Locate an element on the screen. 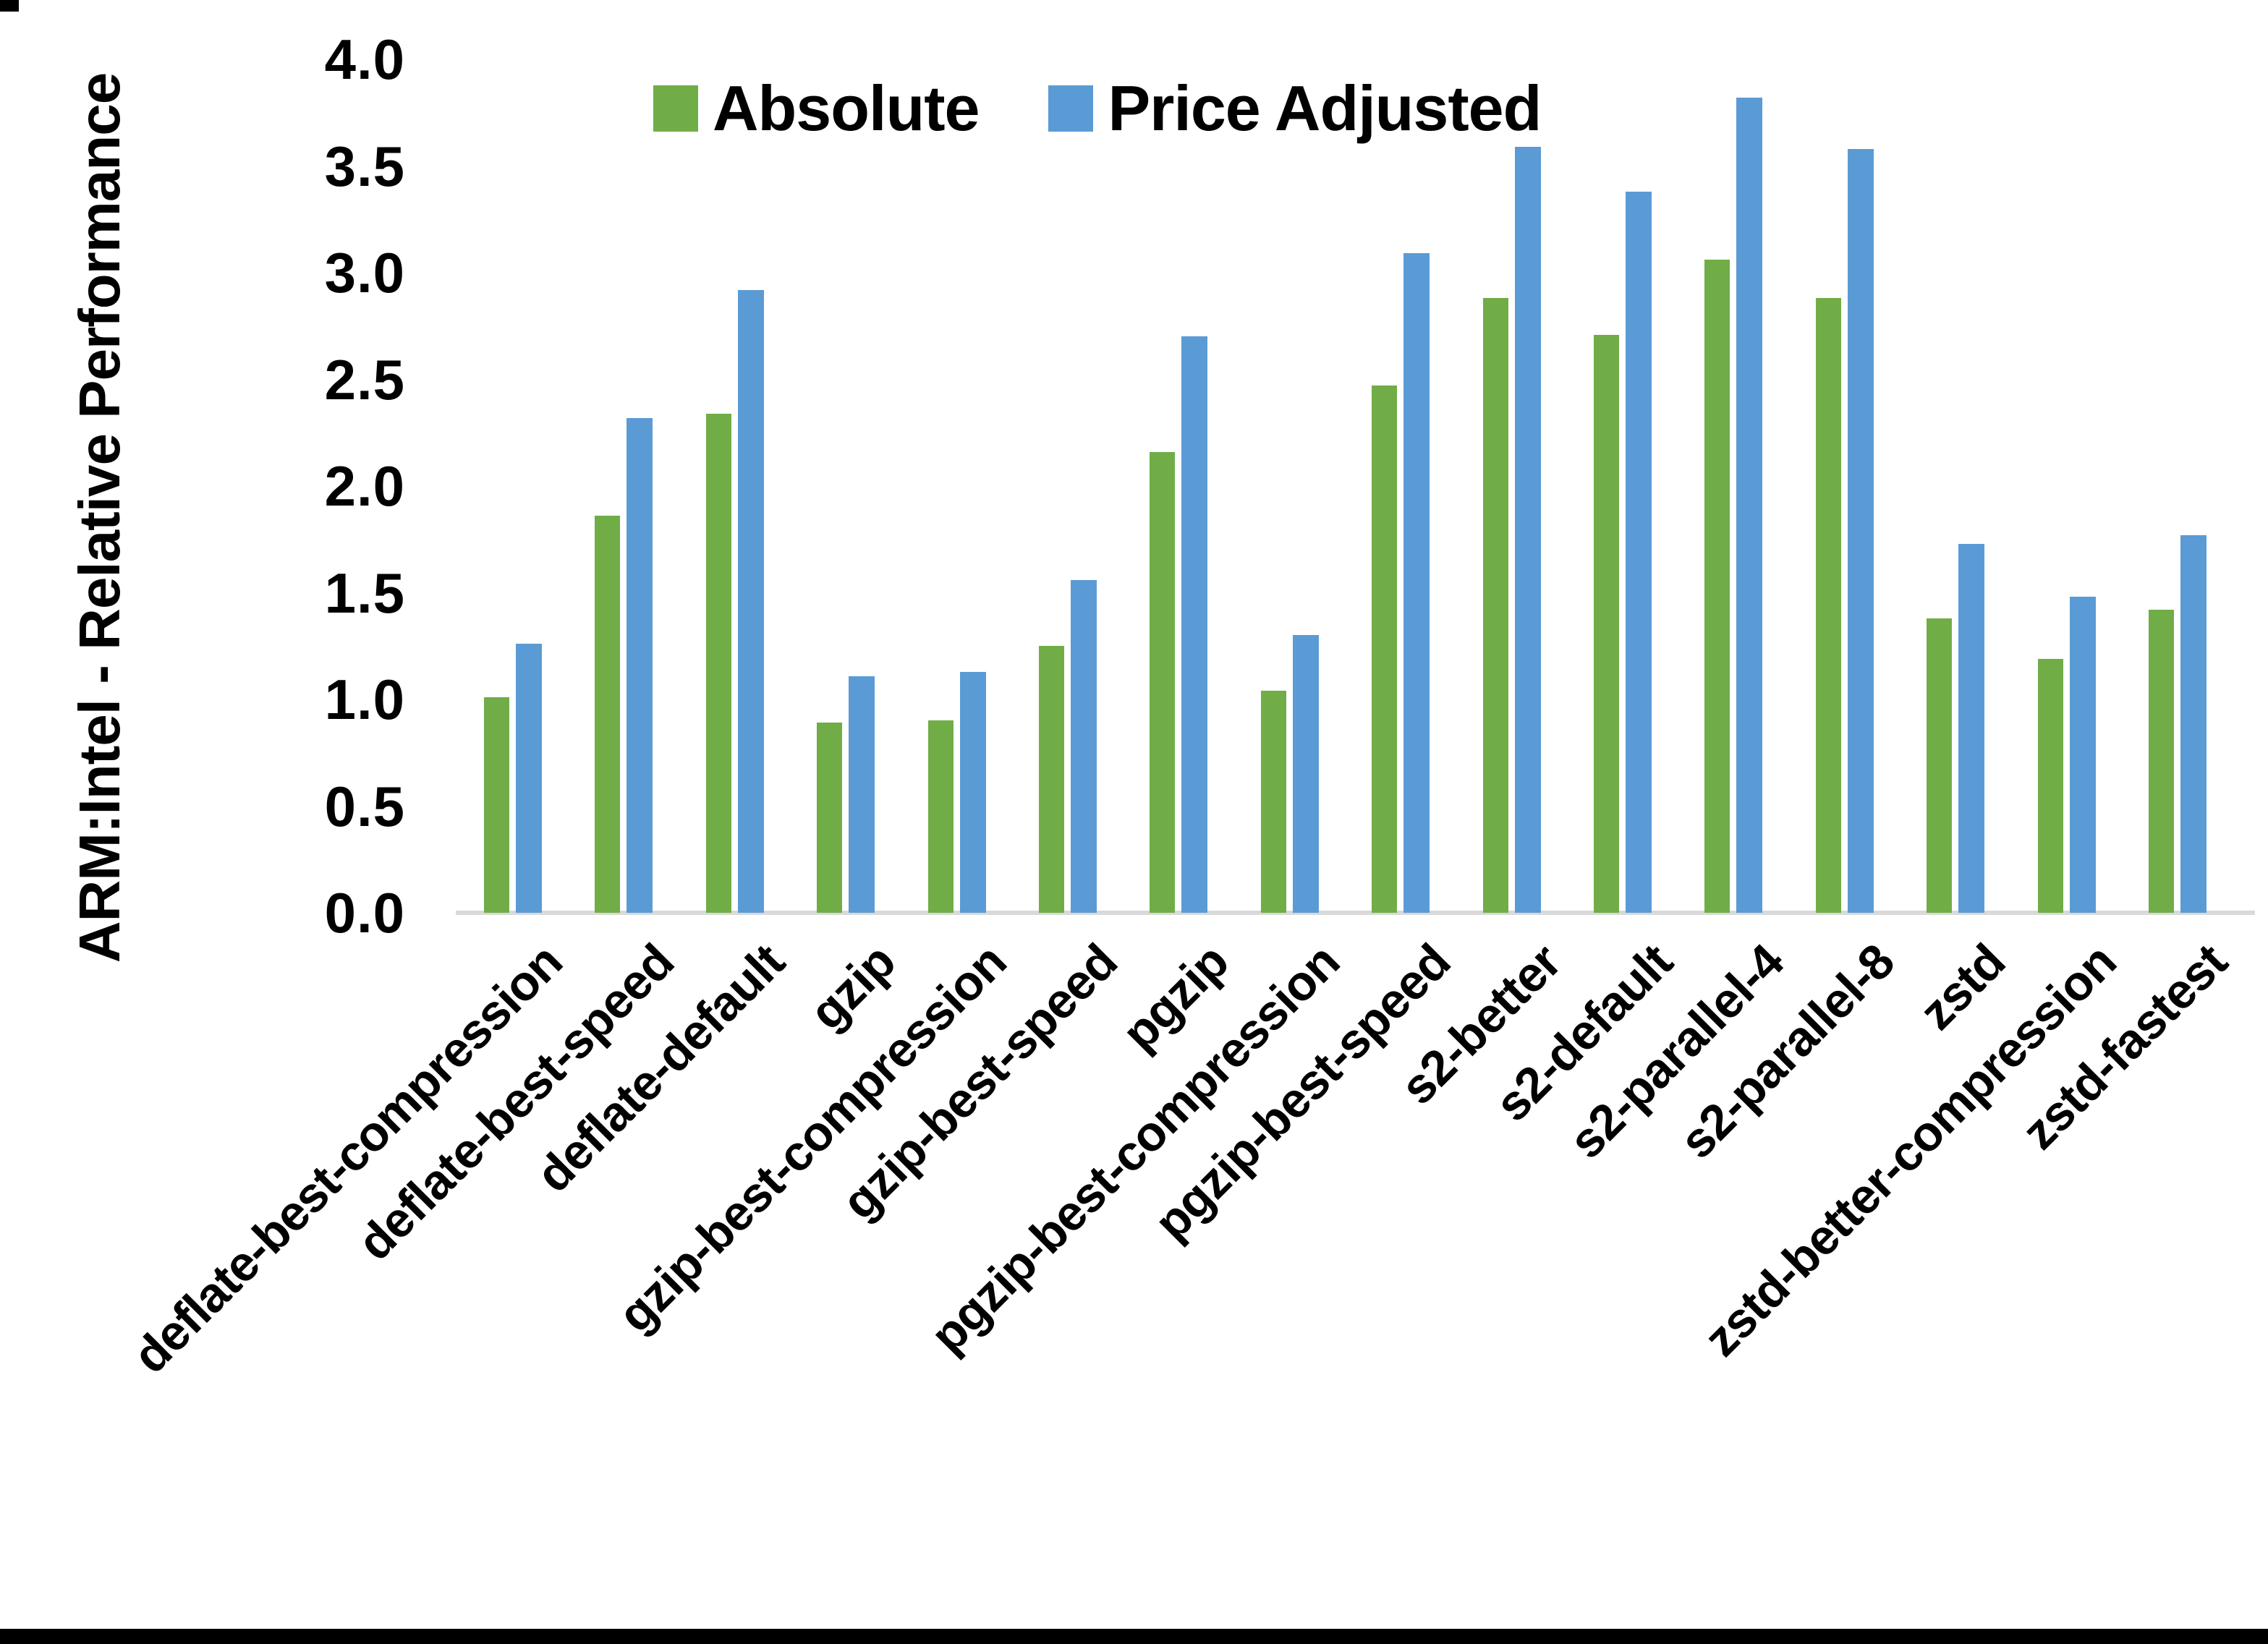 The image size is (2268, 1644). bar-price-adjusted-s2-better is located at coordinates (1528, 530).